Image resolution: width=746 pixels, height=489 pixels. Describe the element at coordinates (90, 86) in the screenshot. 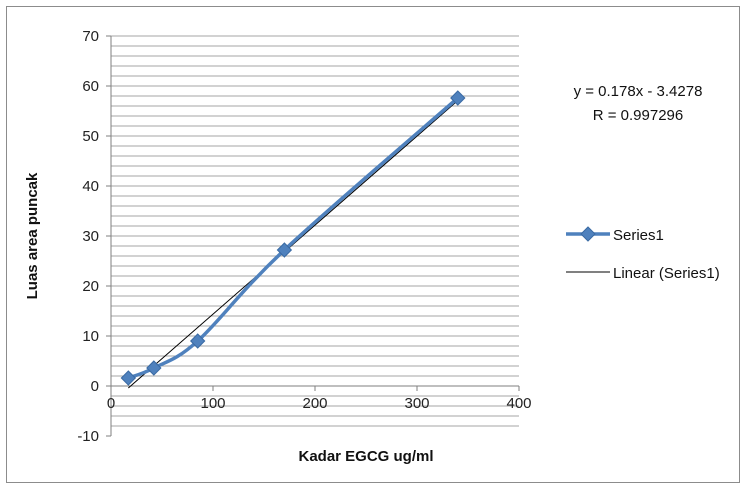

I see `y-tick-label: 60` at that location.